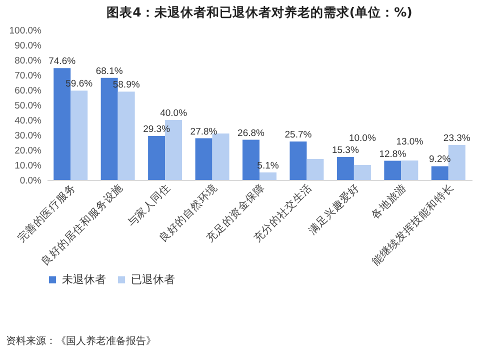 The height and width of the screenshot is (358, 499). What do you see at coordinates (410, 142) in the screenshot?
I see `data-label: 13.0%` at bounding box center [410, 142].